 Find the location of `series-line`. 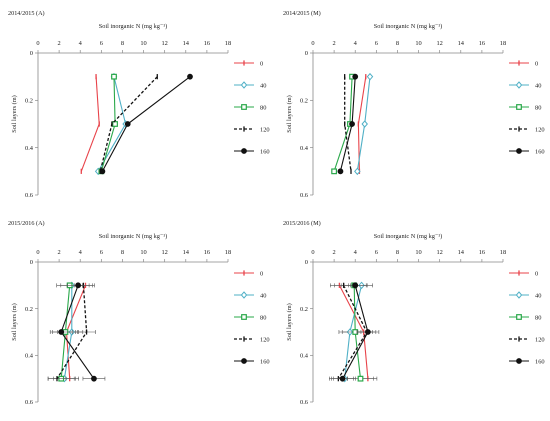

series-line is located at coordinates (90, 124).